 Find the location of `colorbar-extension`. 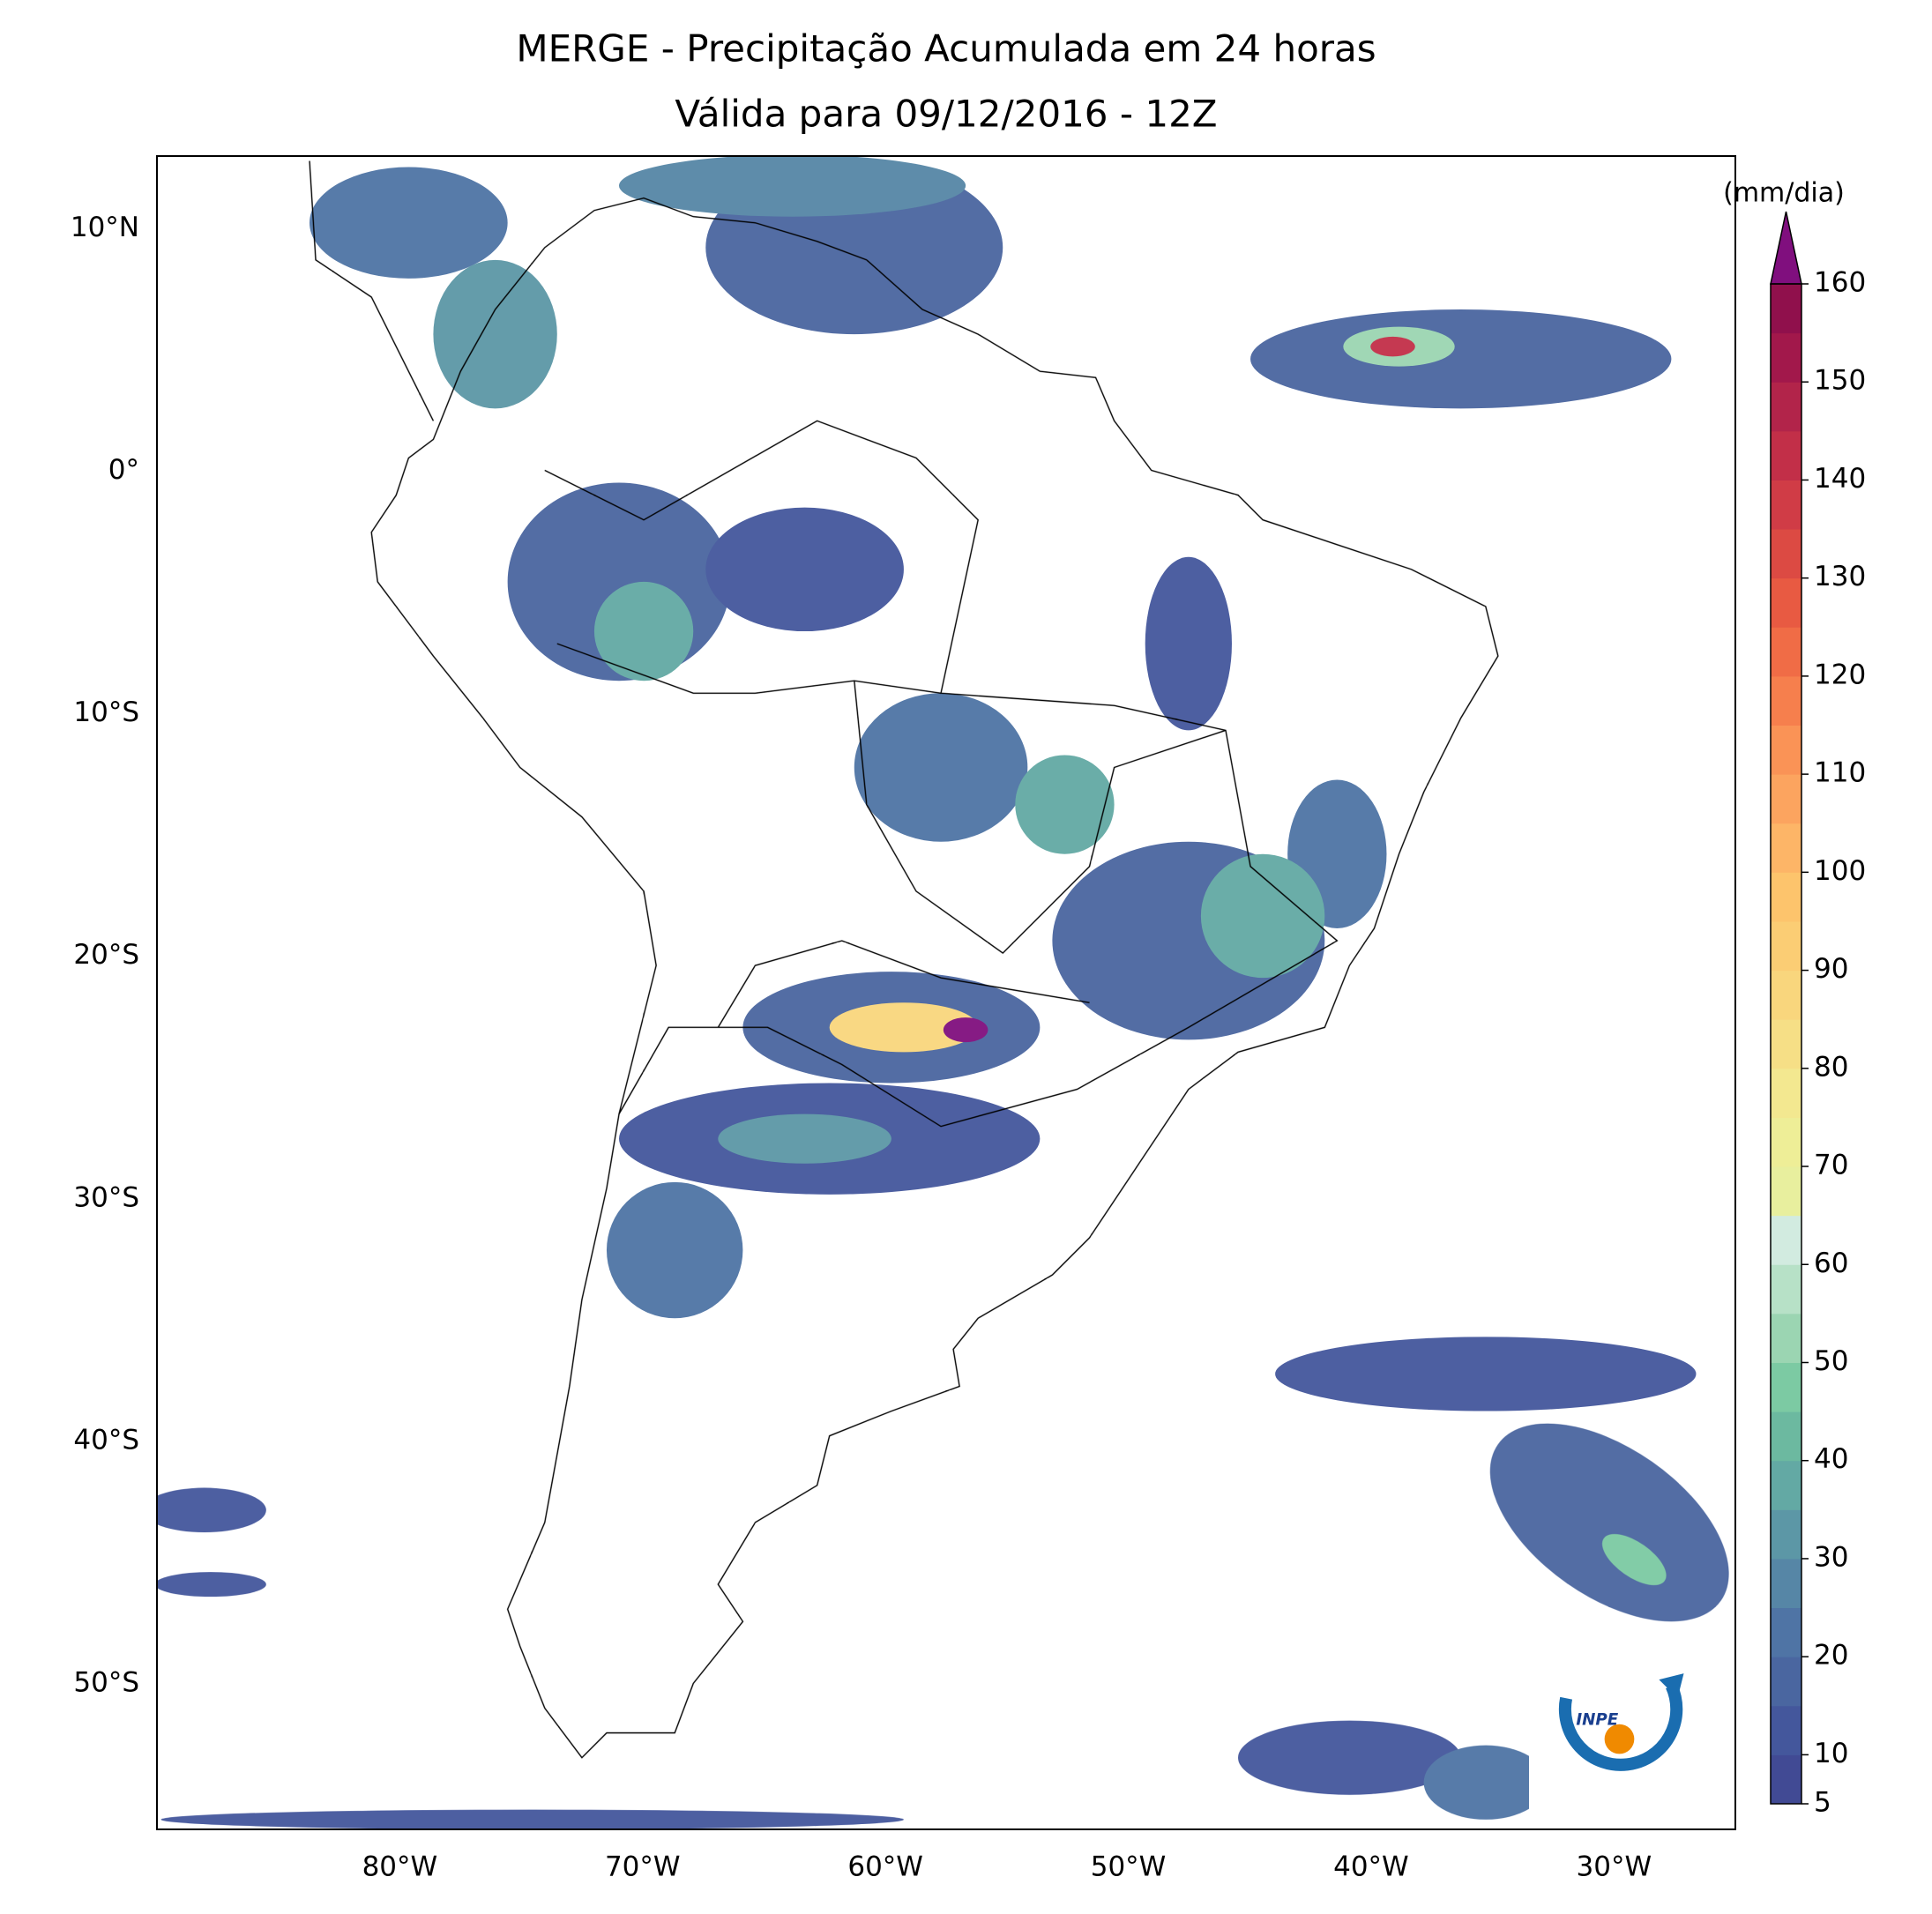

colorbar-extension is located at coordinates (1786, 248).